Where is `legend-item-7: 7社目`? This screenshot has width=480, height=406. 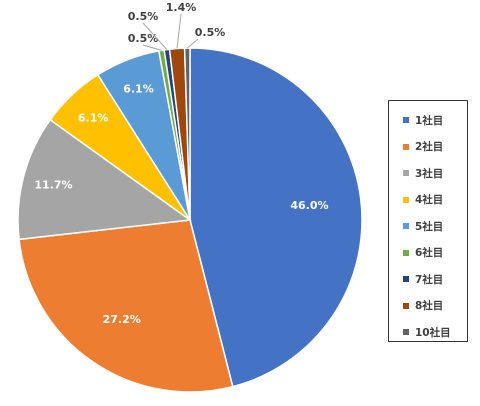 legend-item-7: 7社目 is located at coordinates (435, 279).